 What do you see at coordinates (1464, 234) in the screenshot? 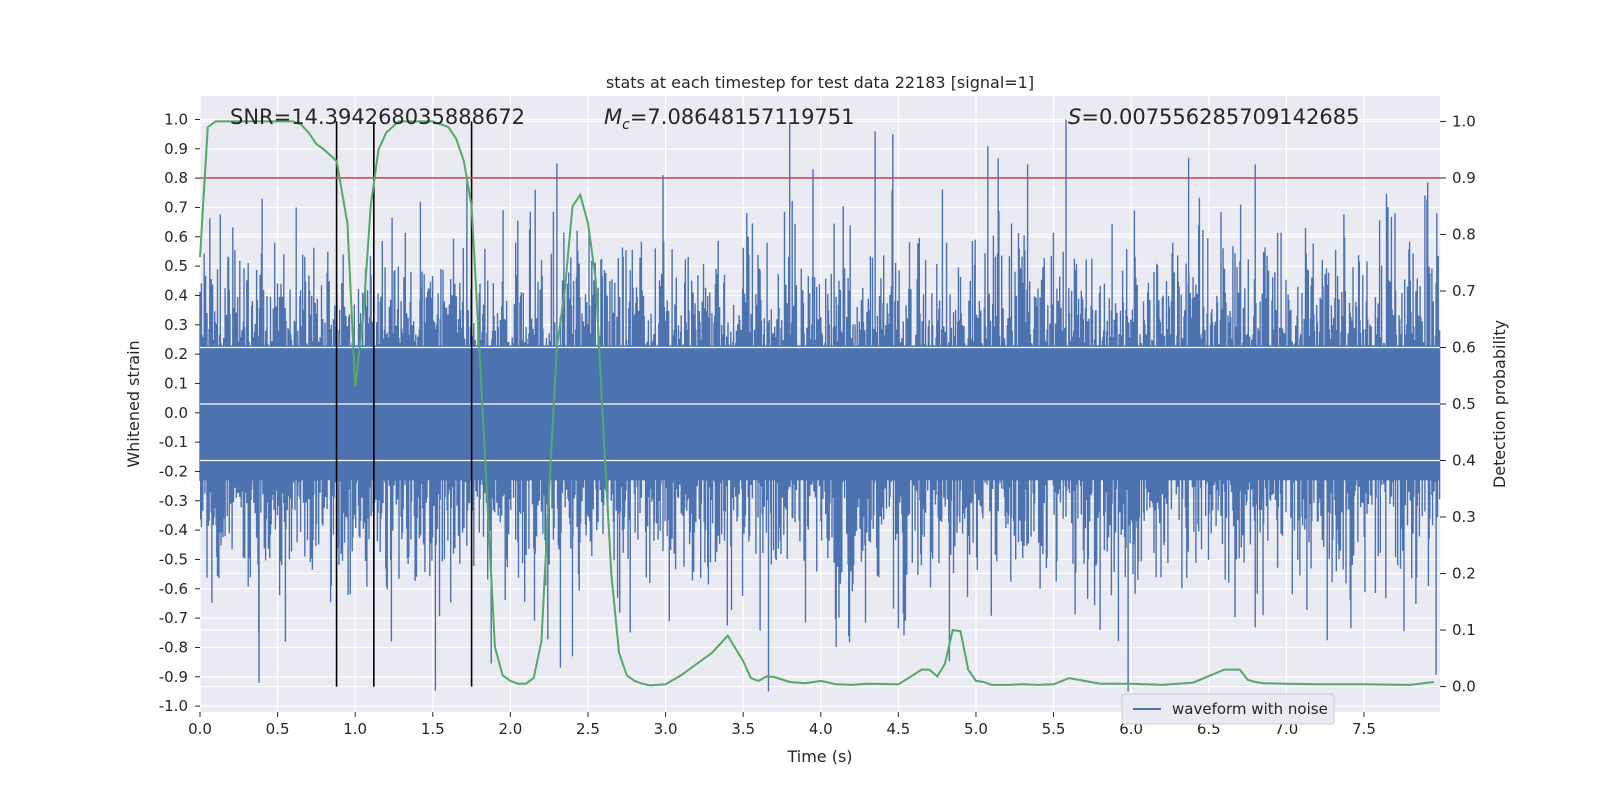
I see `y2-tick-label: 0.8` at bounding box center [1464, 234].